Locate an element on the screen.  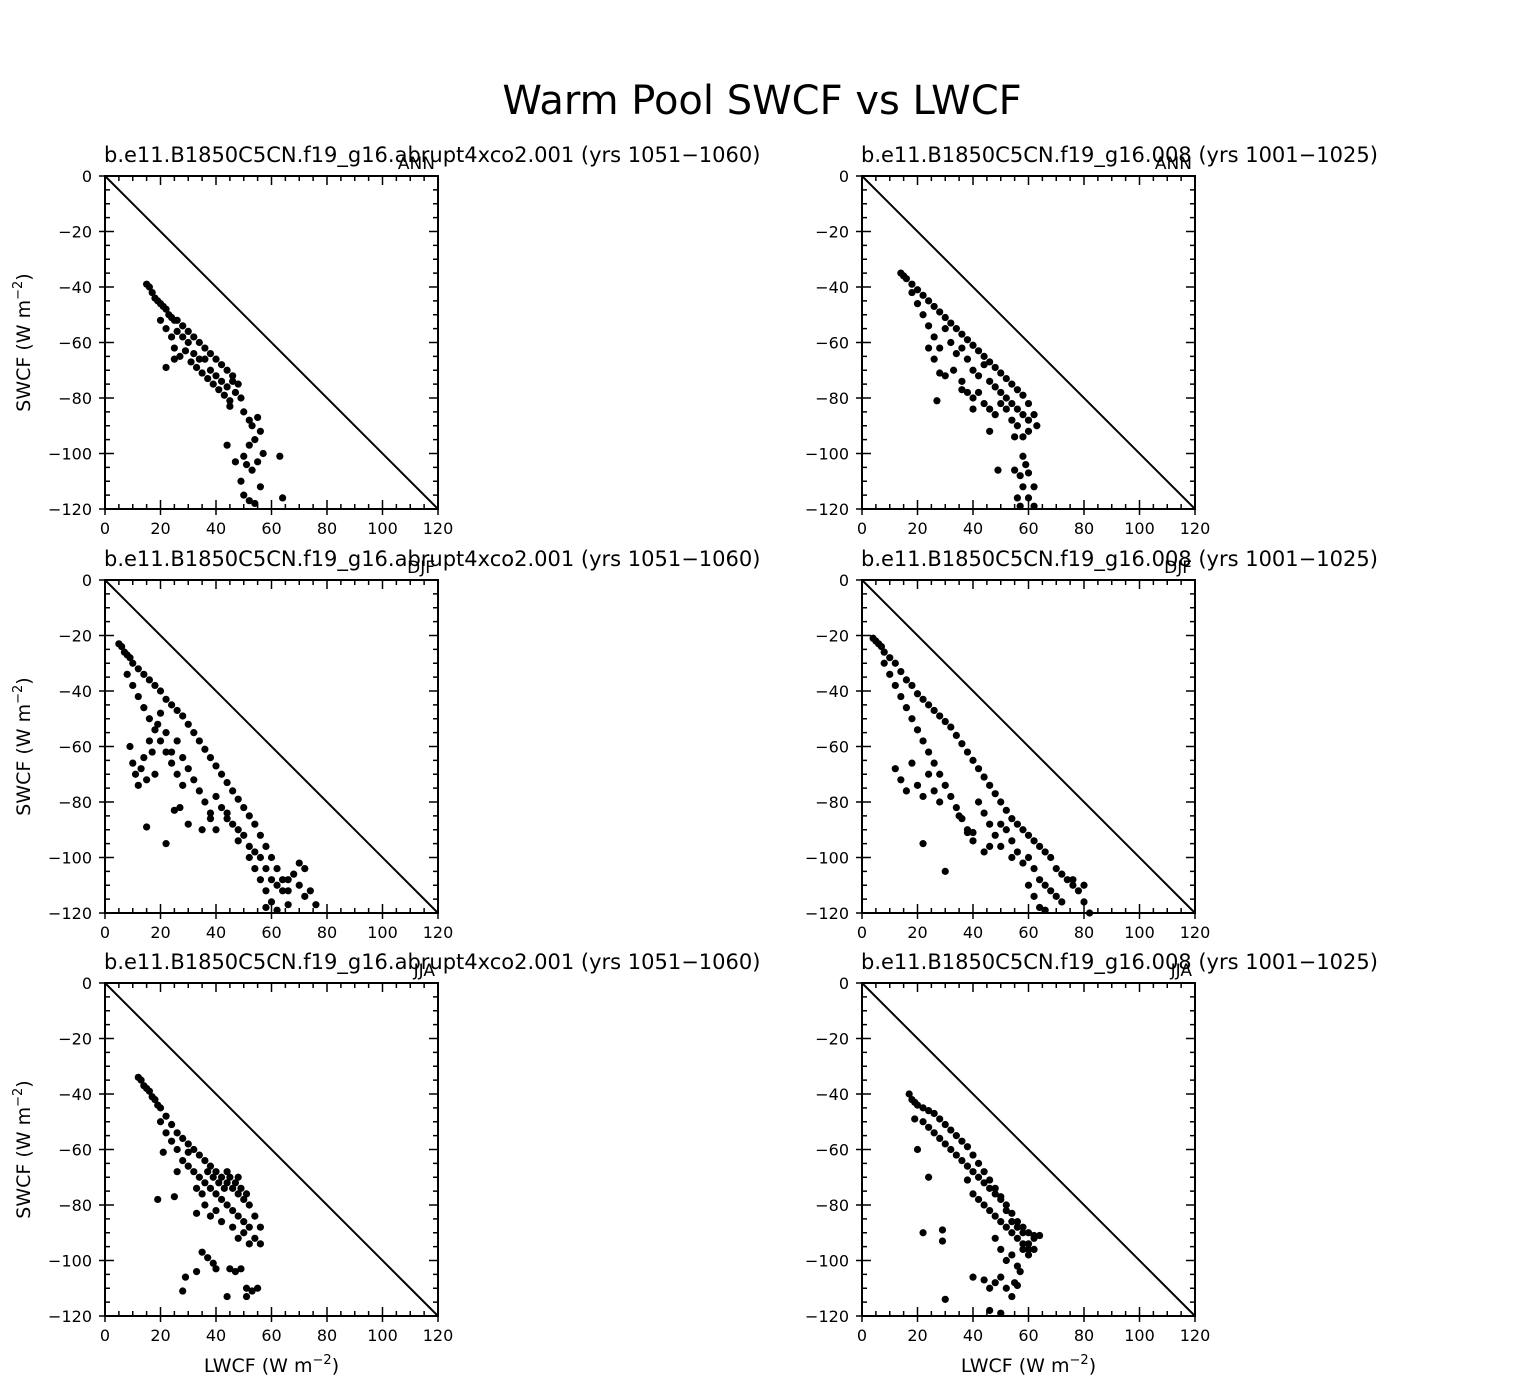
y-tick-label: −40 is located at coordinates (75, 287).